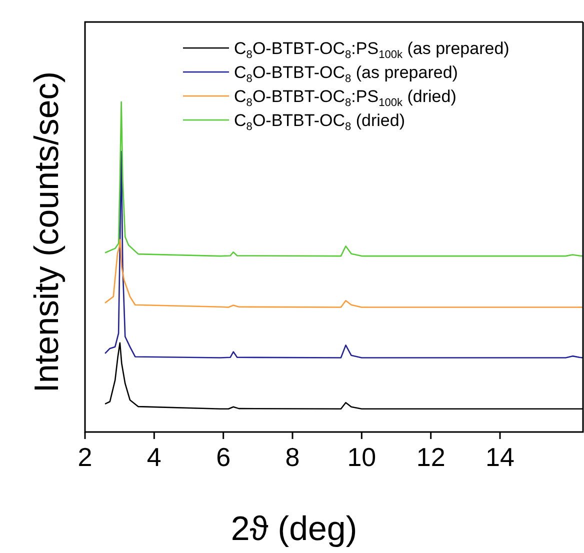 The height and width of the screenshot is (553, 584). I want to click on x-tick-label: 8, so click(292, 457).